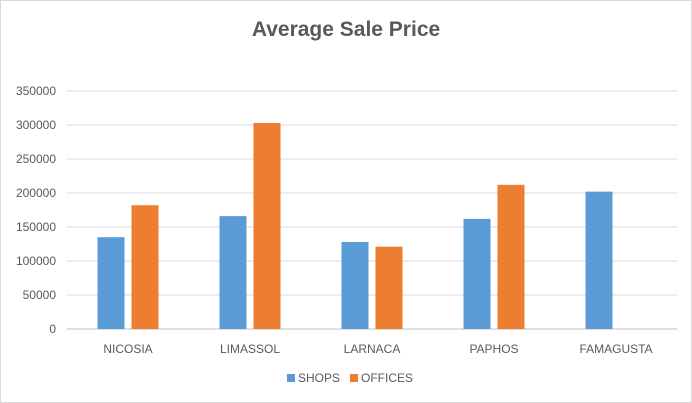 The height and width of the screenshot is (403, 692). I want to click on x-tick-label: LIMASSOL, so click(250, 349).